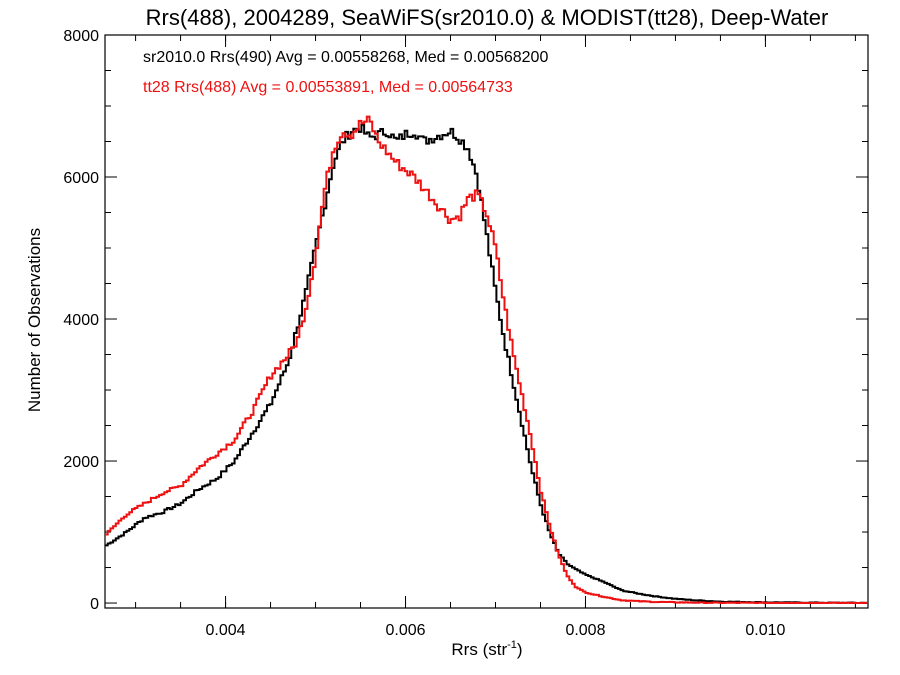 The height and width of the screenshot is (675, 900). I want to click on y-tick-label: 4000, so click(81, 320).